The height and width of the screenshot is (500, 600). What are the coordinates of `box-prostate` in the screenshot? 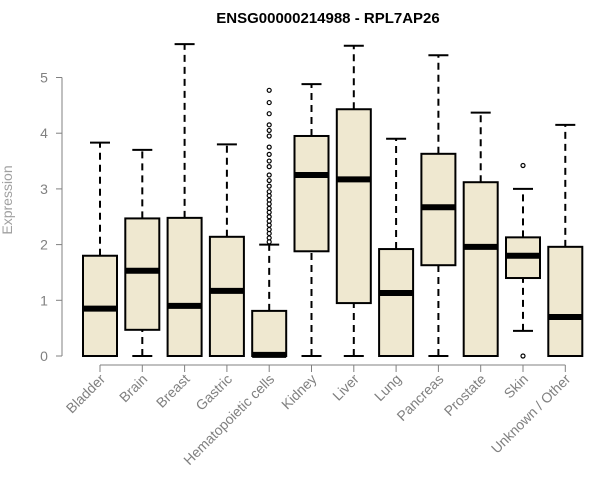 It's located at (480, 234).